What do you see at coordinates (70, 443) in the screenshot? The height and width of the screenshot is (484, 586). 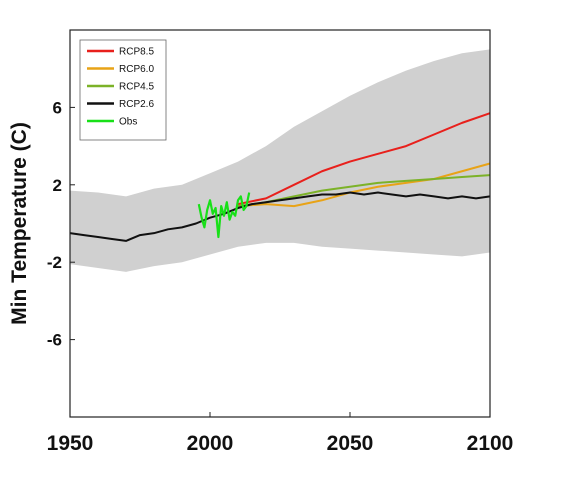 I see `x-tick-label: 1950` at bounding box center [70, 443].